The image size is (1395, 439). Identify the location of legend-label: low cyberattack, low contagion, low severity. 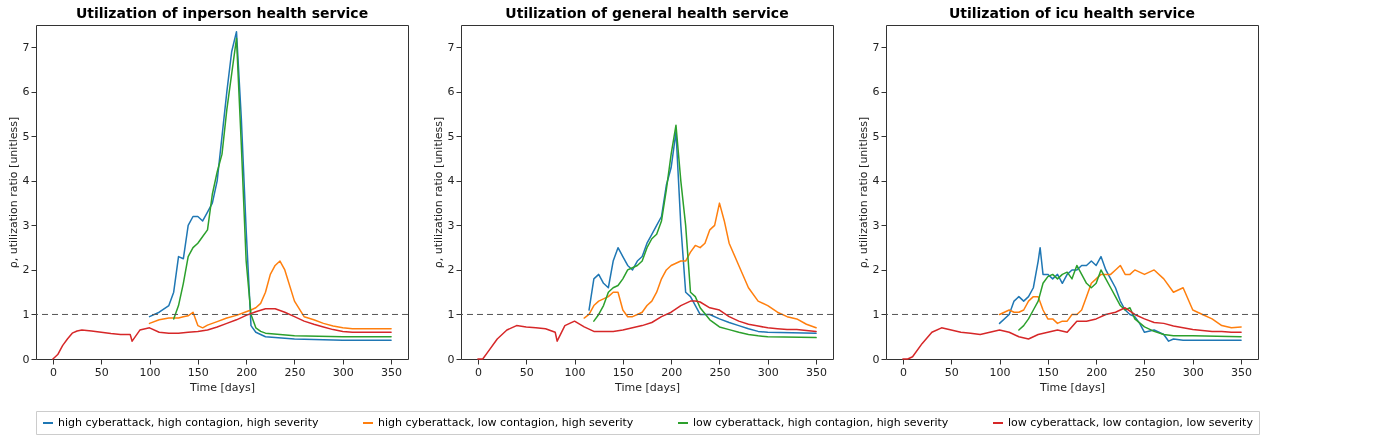
(1131, 422).